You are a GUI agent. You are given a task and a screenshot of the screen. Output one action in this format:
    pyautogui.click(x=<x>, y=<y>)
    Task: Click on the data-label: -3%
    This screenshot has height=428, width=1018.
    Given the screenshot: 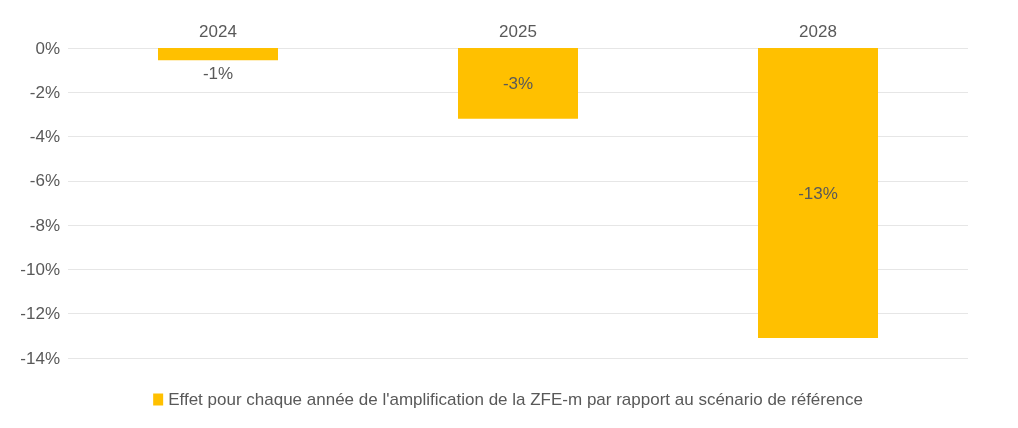 What is the action you would take?
    pyautogui.click(x=518, y=83)
    